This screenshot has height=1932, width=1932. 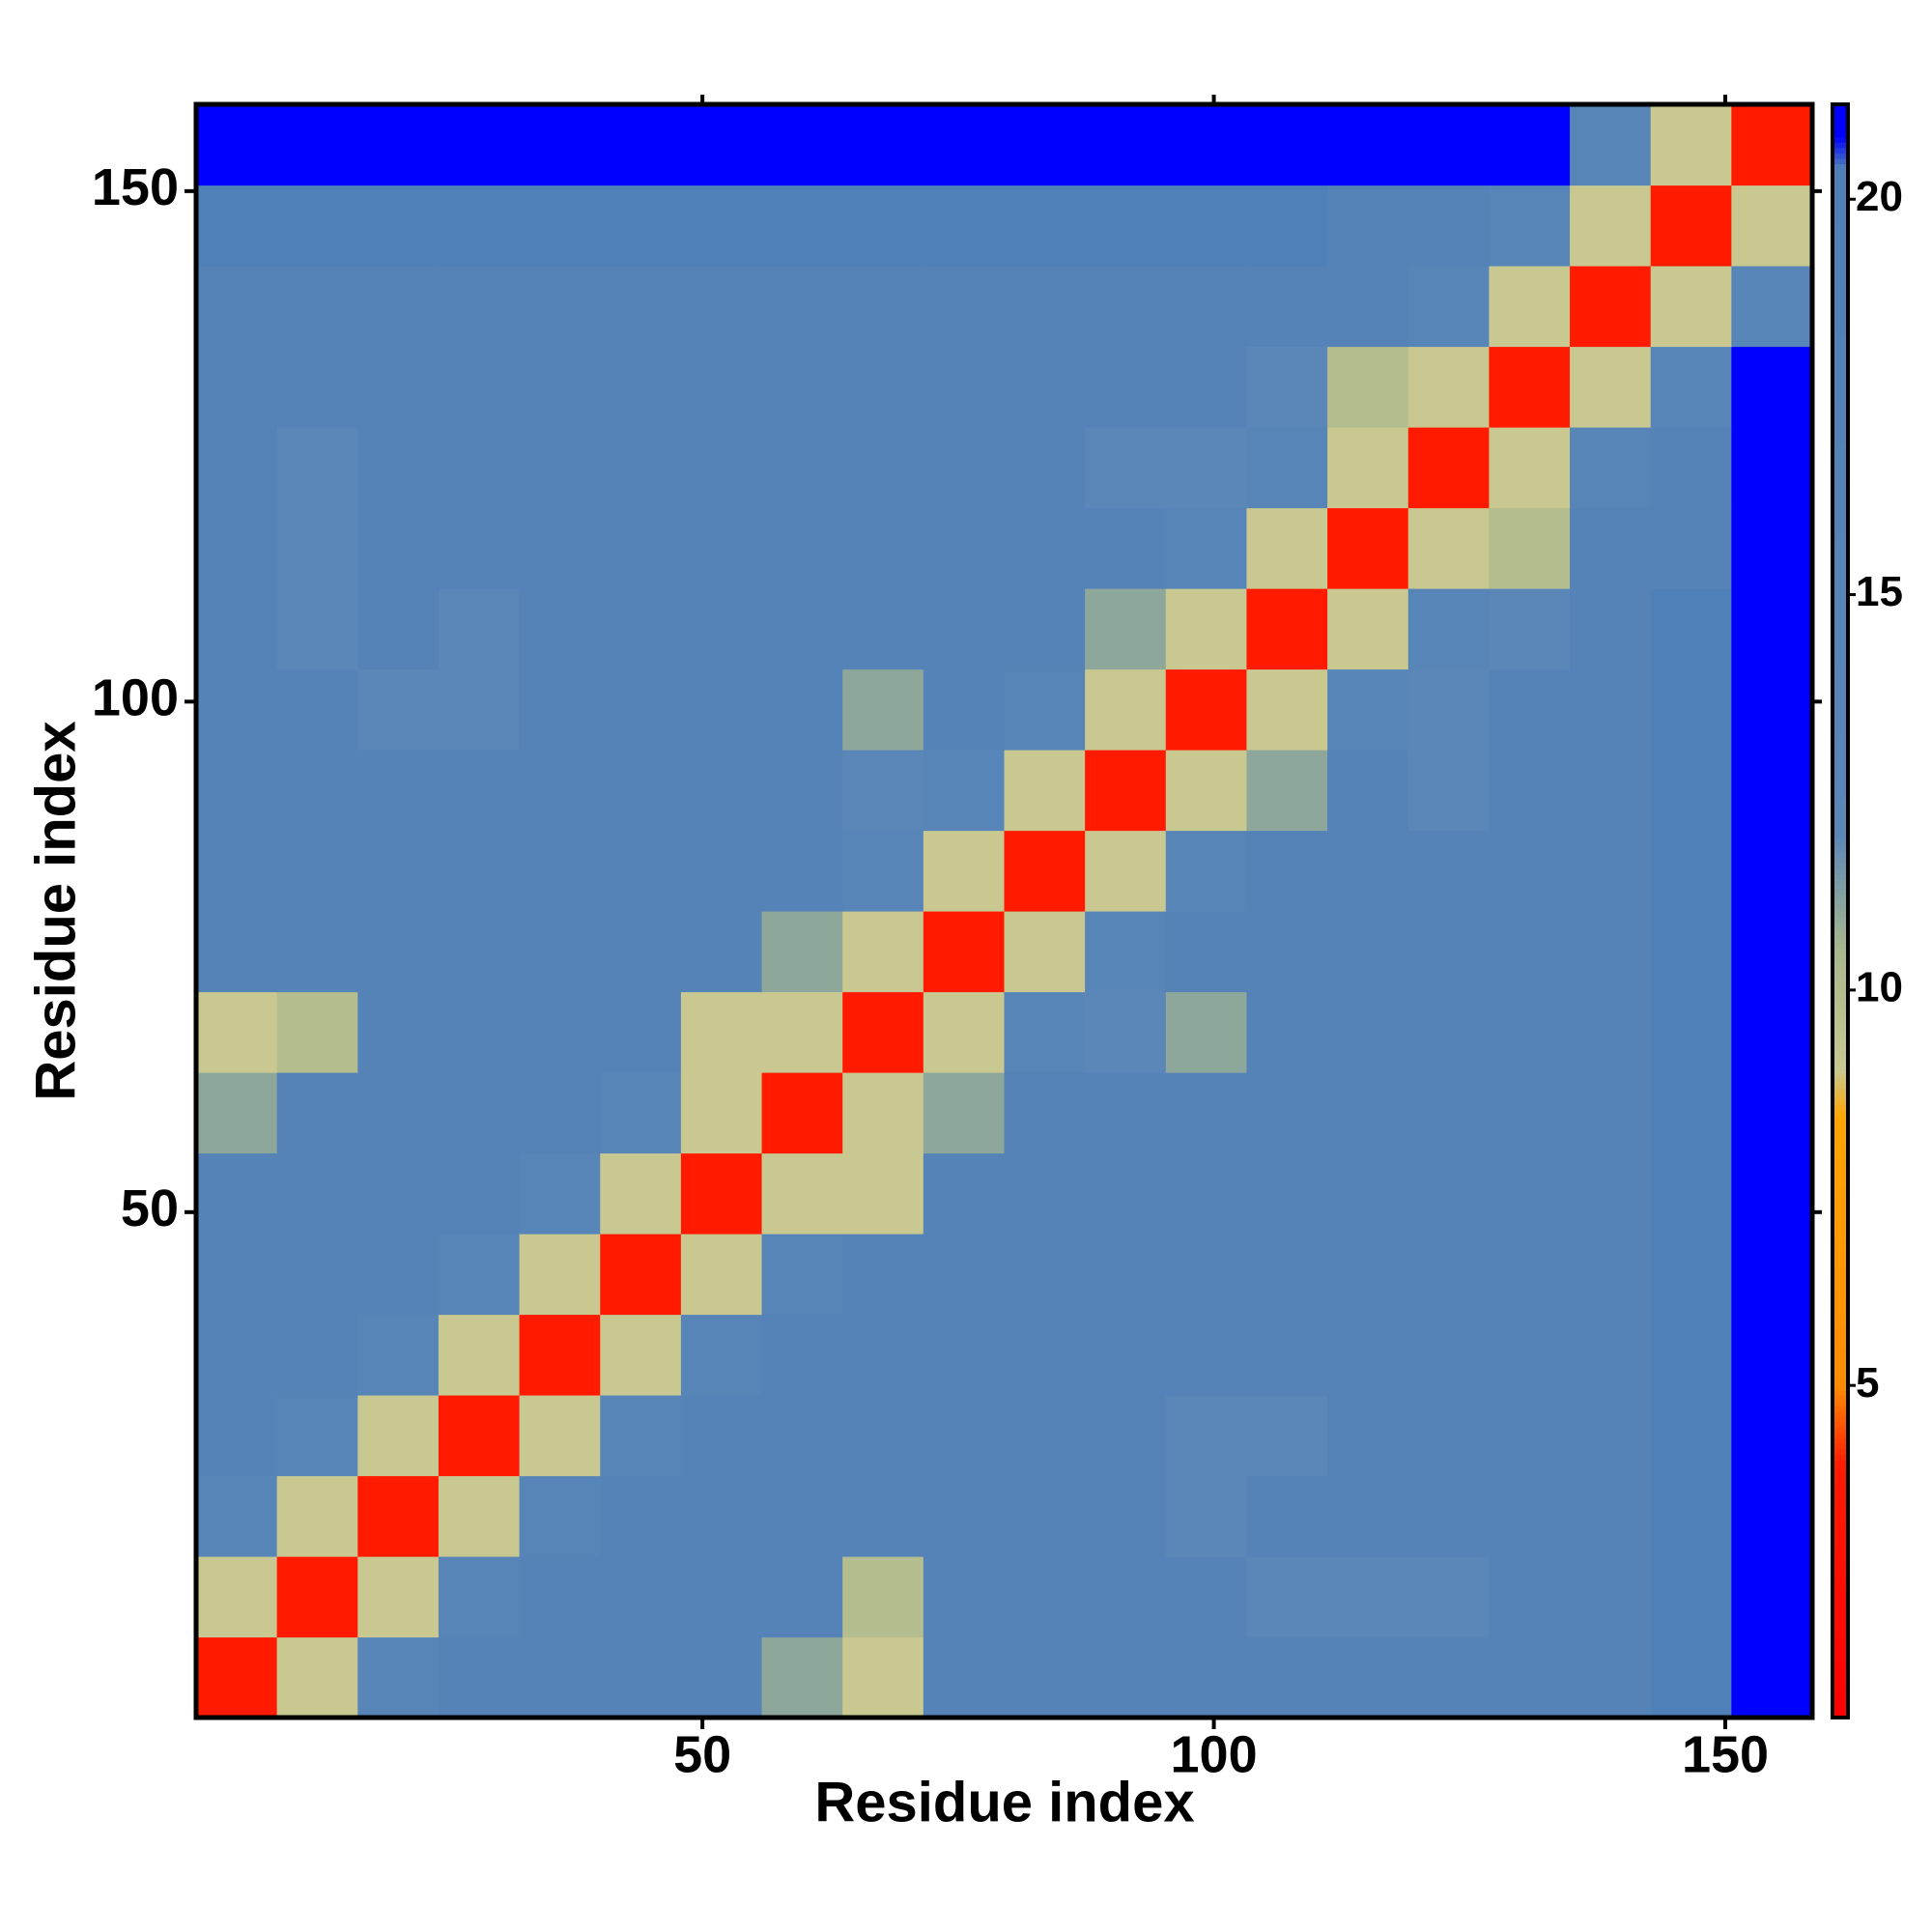 I want to click on x-tick-label: 100, so click(x=1214, y=1754).